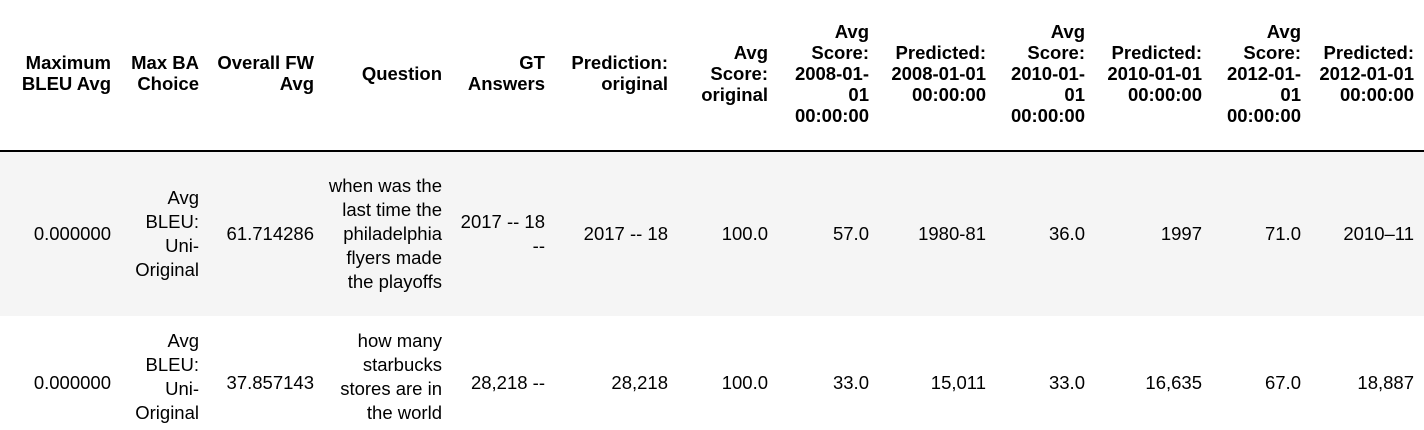 This screenshot has width=1424, height=430. What do you see at coordinates (850, 233) in the screenshot?
I see `cell-avg-score-2008: 57.0` at bounding box center [850, 233].